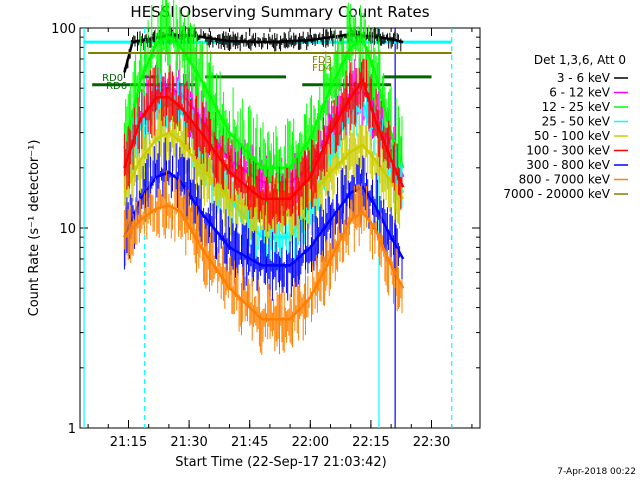 Image resolution: width=640 pixels, height=480 pixels. I want to click on x-tick-label: 21:30, so click(188, 442).